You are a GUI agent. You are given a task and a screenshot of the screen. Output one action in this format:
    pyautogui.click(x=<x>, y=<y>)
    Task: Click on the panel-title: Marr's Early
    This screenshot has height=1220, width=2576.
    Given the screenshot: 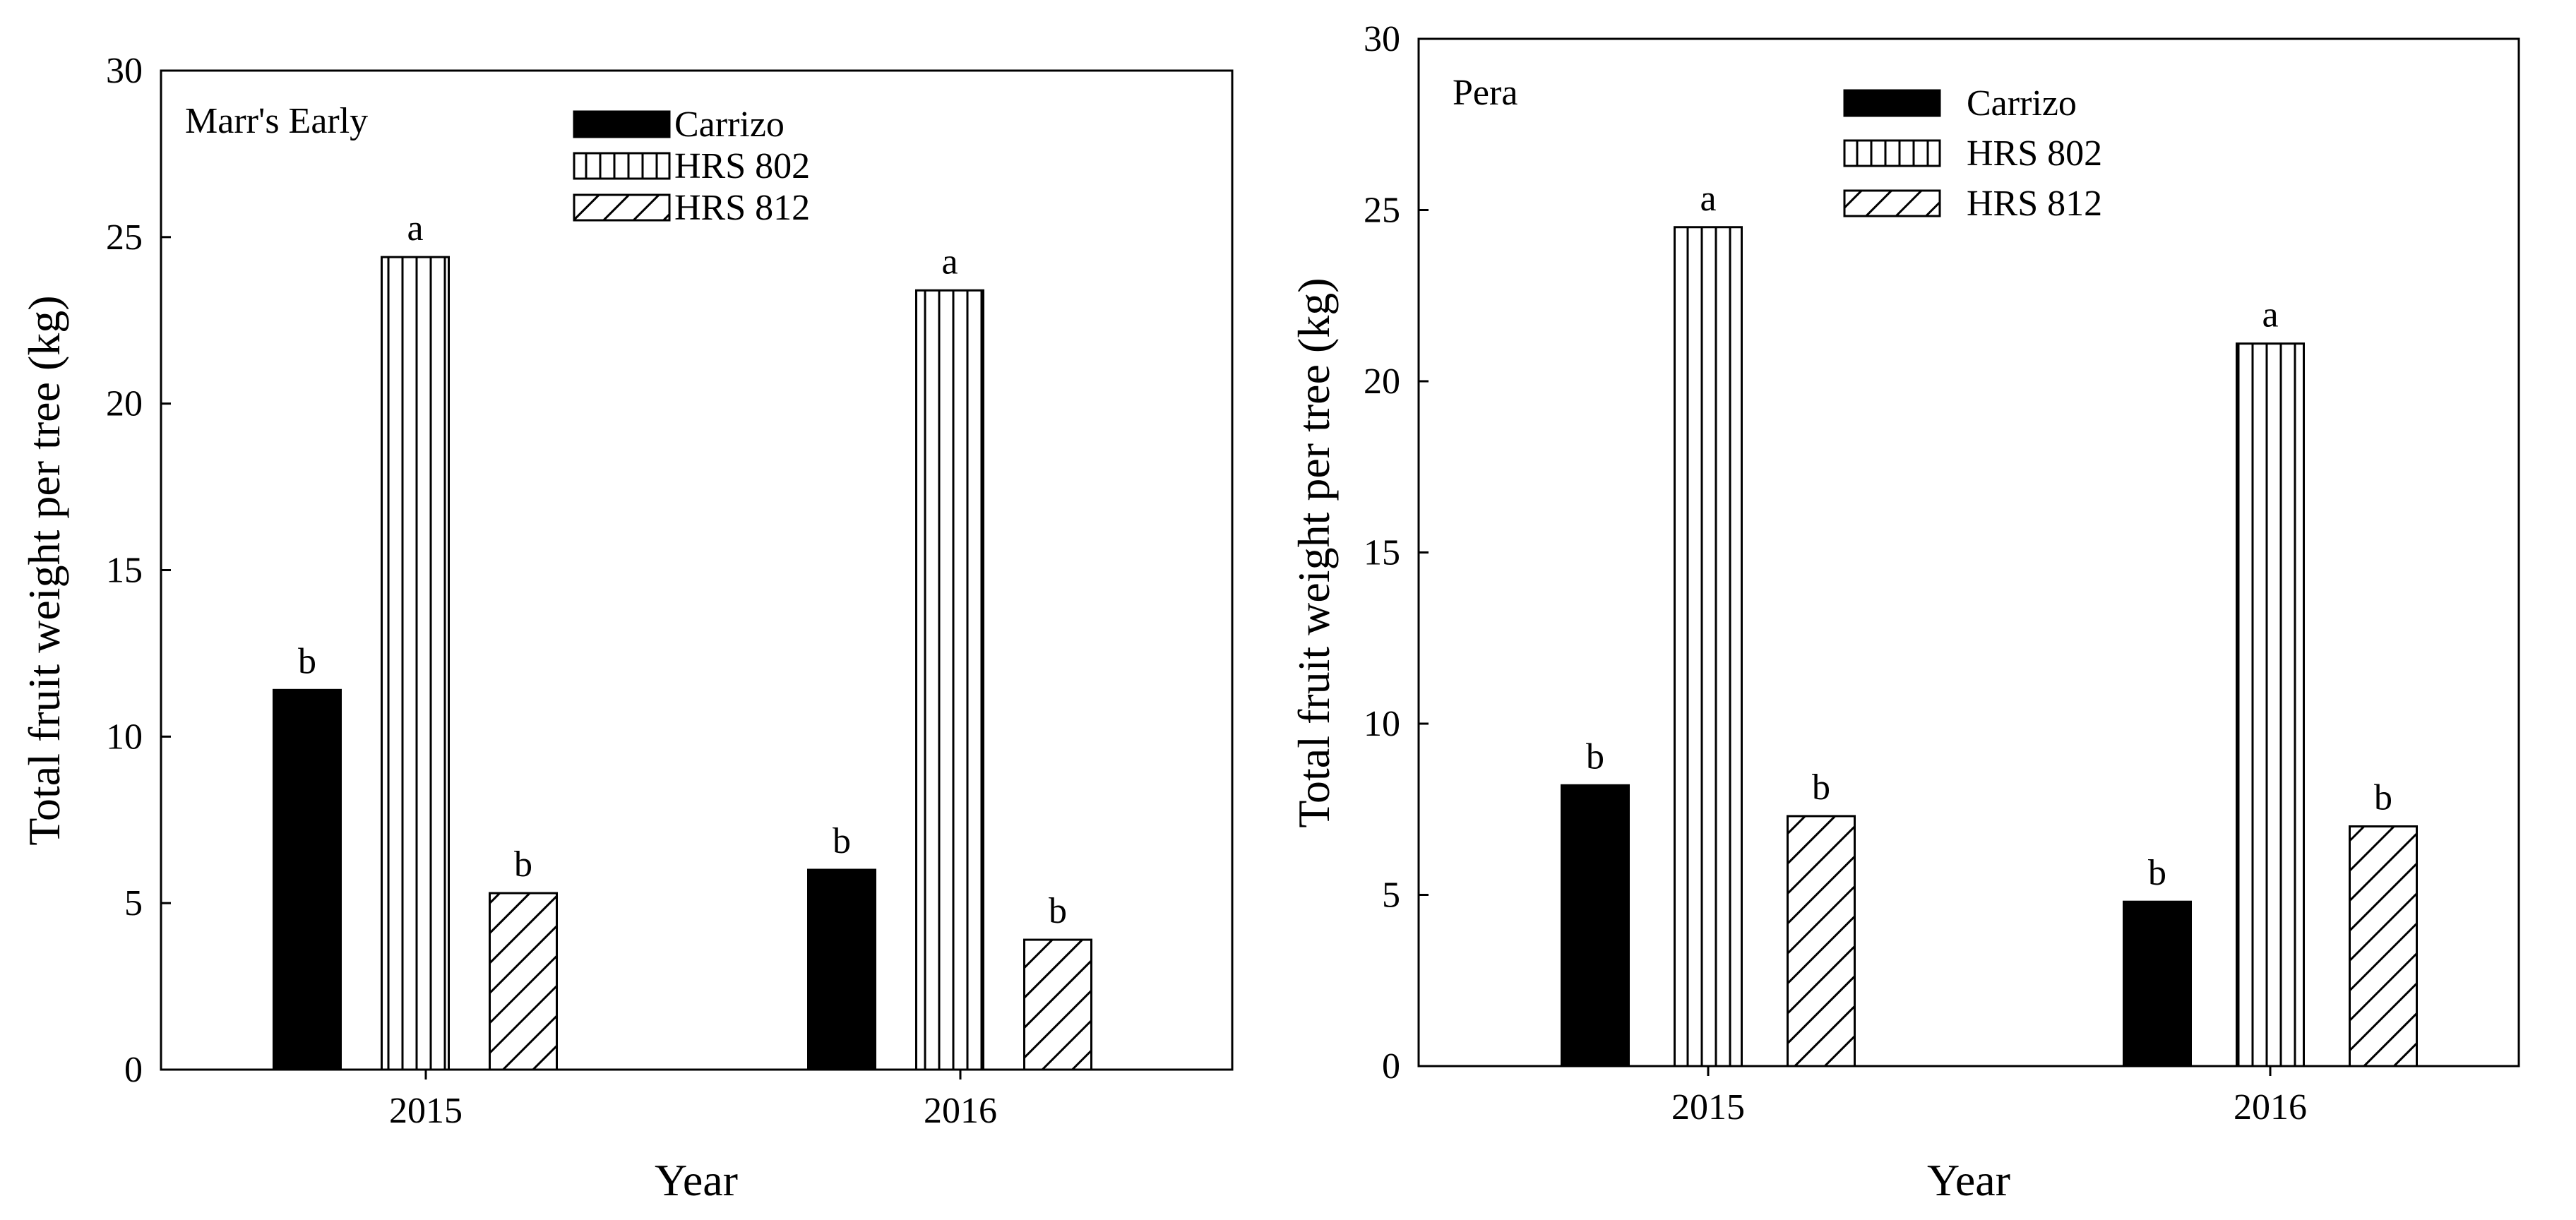 What is the action you would take?
    pyautogui.click(x=276, y=121)
    